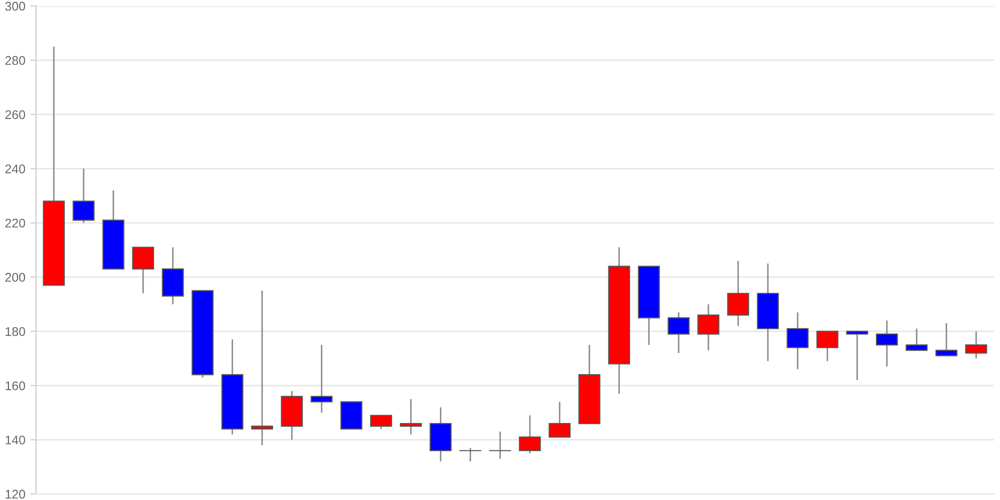 This screenshot has height=500, width=1000. I want to click on y-tick-label: 280, so click(15, 60).